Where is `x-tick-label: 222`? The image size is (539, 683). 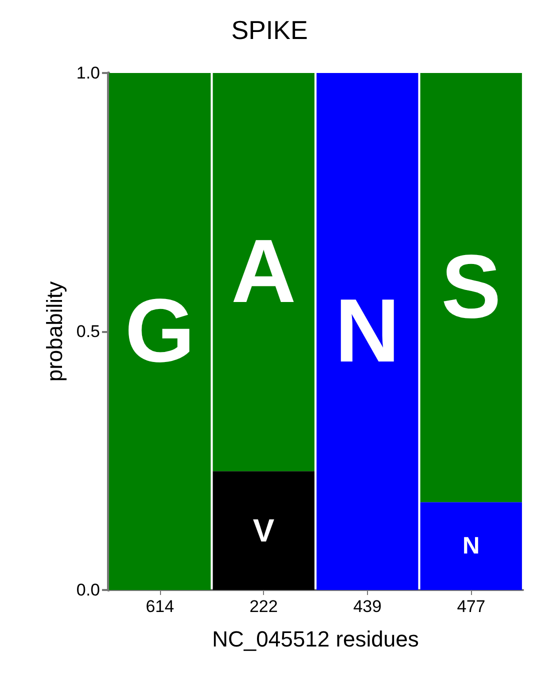
x-tick-label: 222 is located at coordinates (263, 606).